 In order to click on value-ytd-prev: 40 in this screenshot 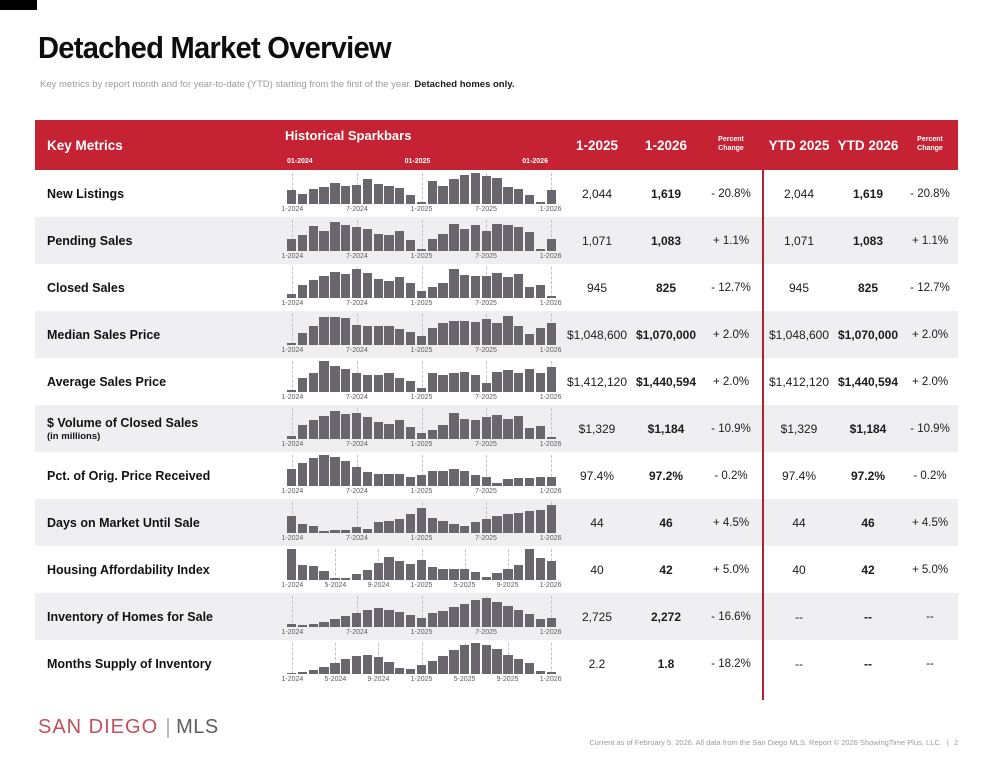, I will do `click(799, 569)`.